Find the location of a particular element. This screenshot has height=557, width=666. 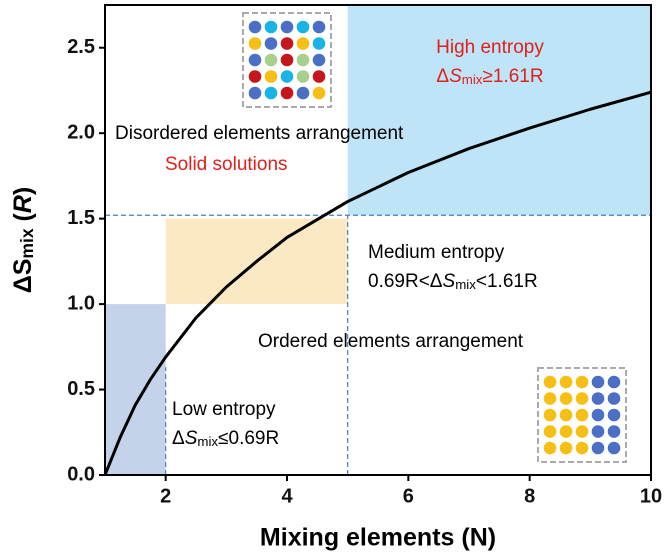

text-part: R is located at coordinates (23, 204).